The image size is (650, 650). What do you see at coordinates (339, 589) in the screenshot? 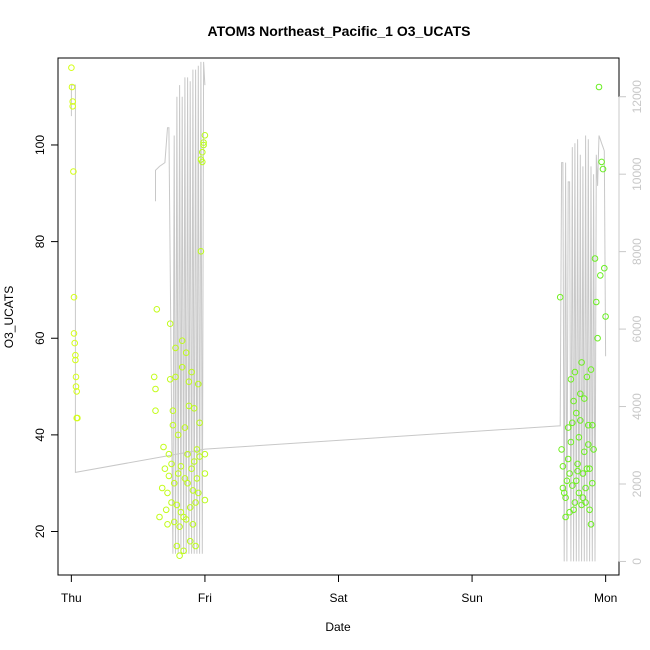
I see `x-axis: Thu Fri Sat Sun Mon` at bounding box center [339, 589].